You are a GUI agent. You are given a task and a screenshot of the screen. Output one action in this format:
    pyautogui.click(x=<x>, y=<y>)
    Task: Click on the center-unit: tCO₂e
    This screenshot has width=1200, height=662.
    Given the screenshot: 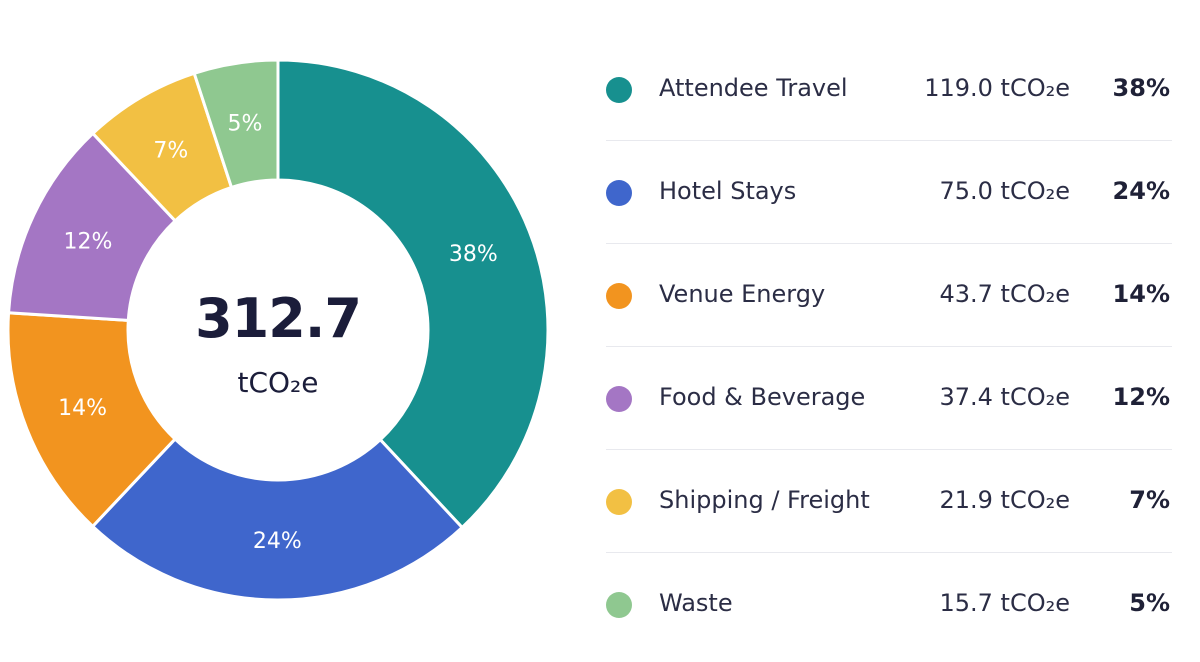 What is the action you would take?
    pyautogui.click(x=277, y=382)
    